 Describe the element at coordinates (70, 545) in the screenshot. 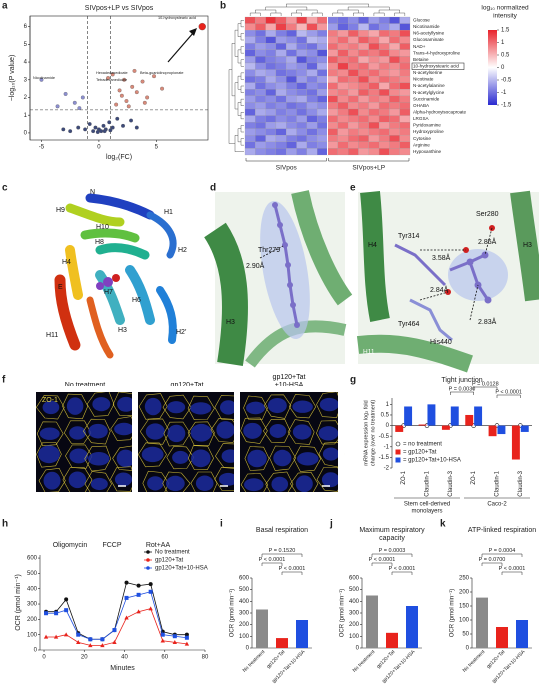

I see `injection-label: Oligomycin` at that location.